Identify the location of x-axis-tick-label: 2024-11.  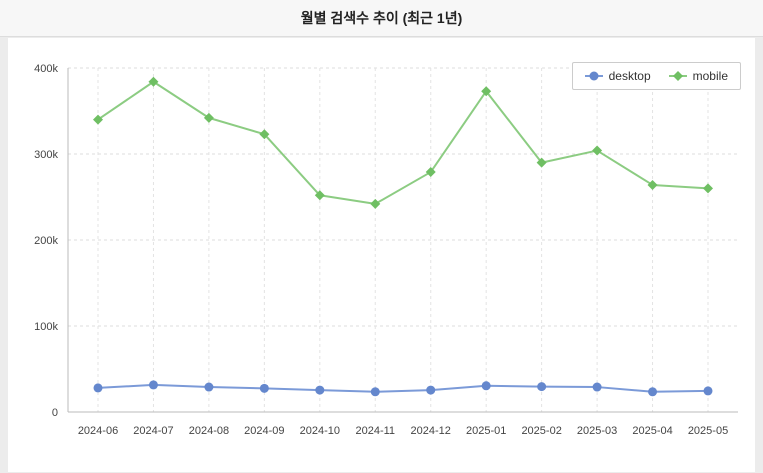
(375, 431).